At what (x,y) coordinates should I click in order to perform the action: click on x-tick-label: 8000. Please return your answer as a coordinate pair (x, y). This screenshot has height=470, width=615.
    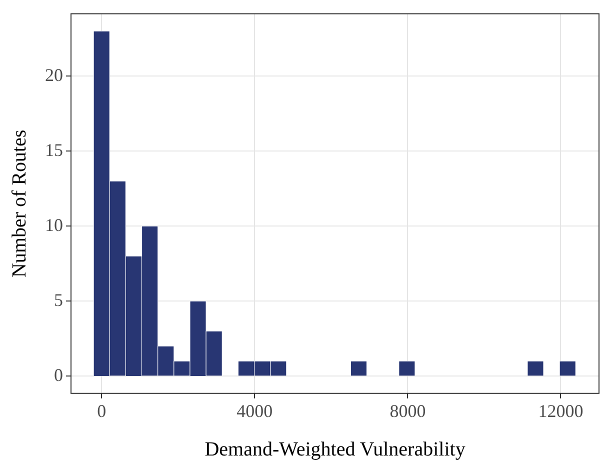
    Looking at the image, I should click on (408, 410).